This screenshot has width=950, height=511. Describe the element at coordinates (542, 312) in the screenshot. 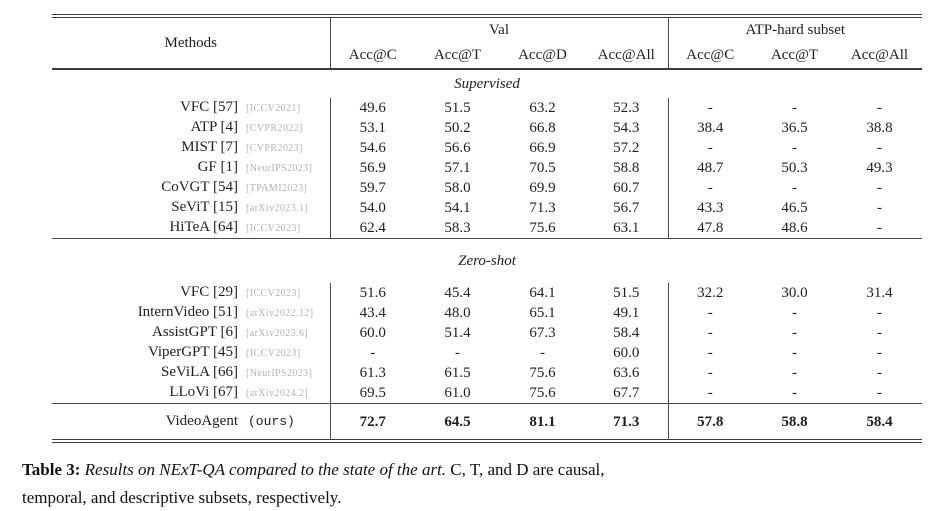

I see `metric-value: 65.1` at that location.